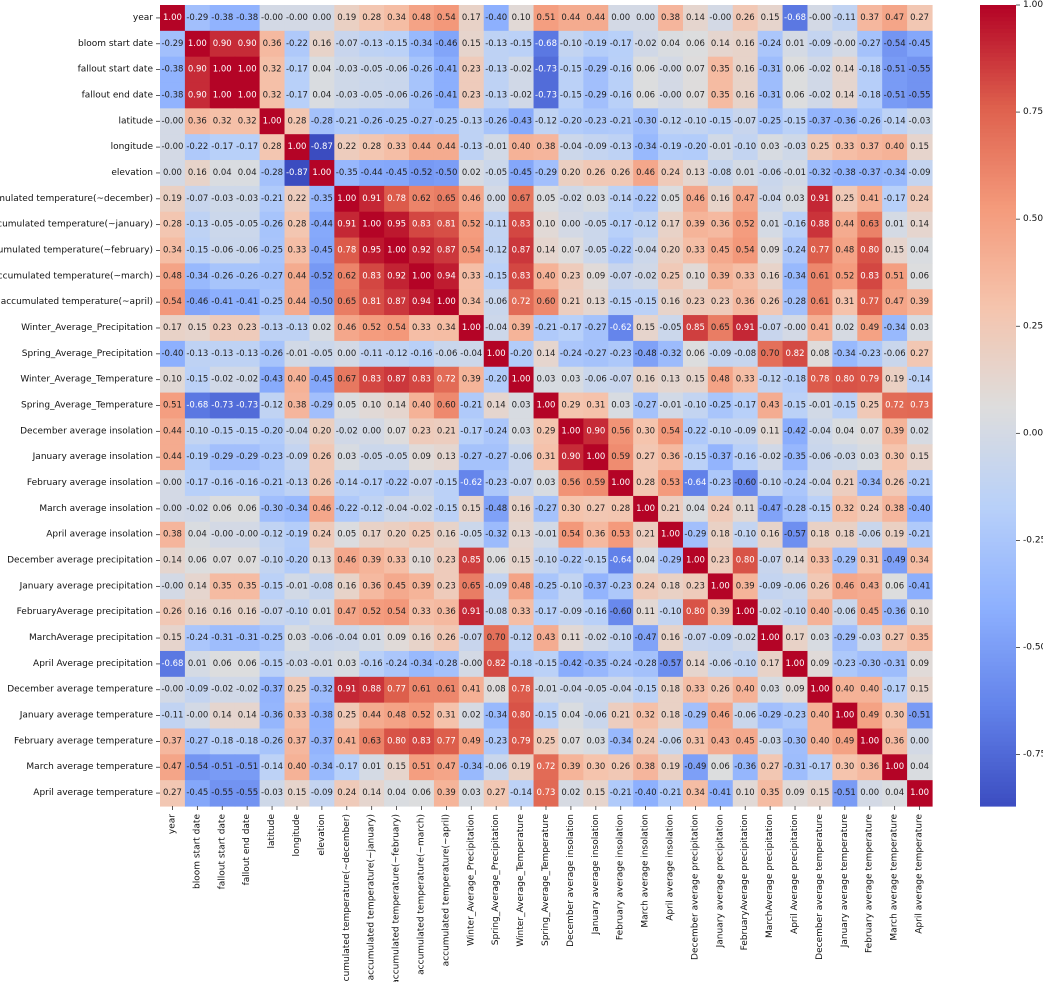 The height and width of the screenshot is (982, 1043). What do you see at coordinates (819, 664) in the screenshot?
I see `cell-value-label: 0.09` at bounding box center [819, 664].